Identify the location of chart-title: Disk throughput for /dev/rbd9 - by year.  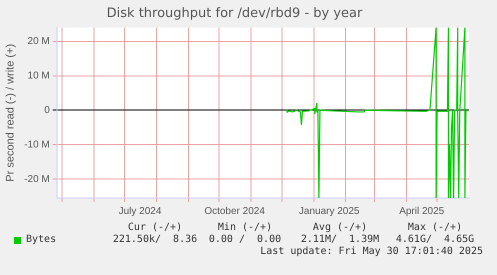
(235, 14).